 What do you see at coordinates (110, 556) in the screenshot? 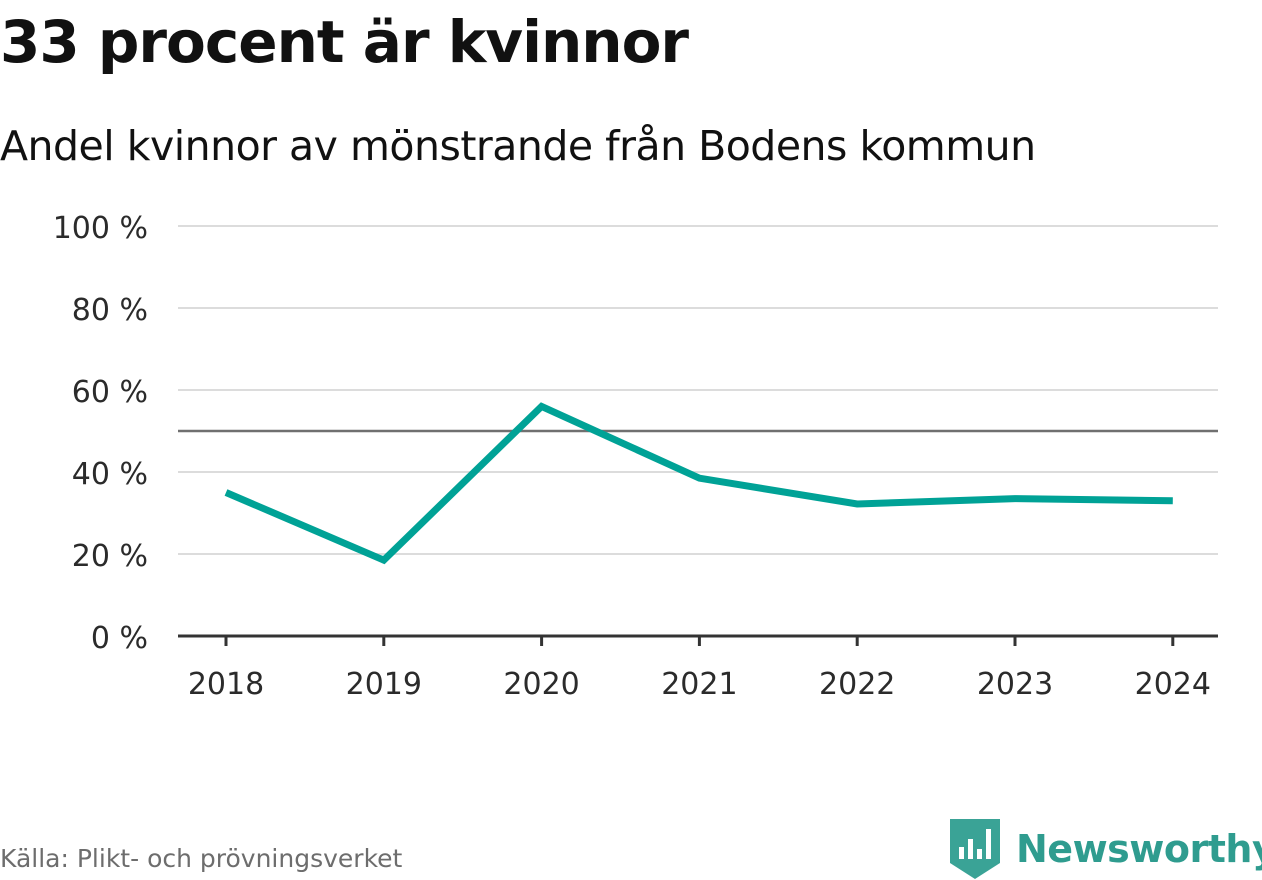
I see `y-tick-label: 20 %` at bounding box center [110, 556].